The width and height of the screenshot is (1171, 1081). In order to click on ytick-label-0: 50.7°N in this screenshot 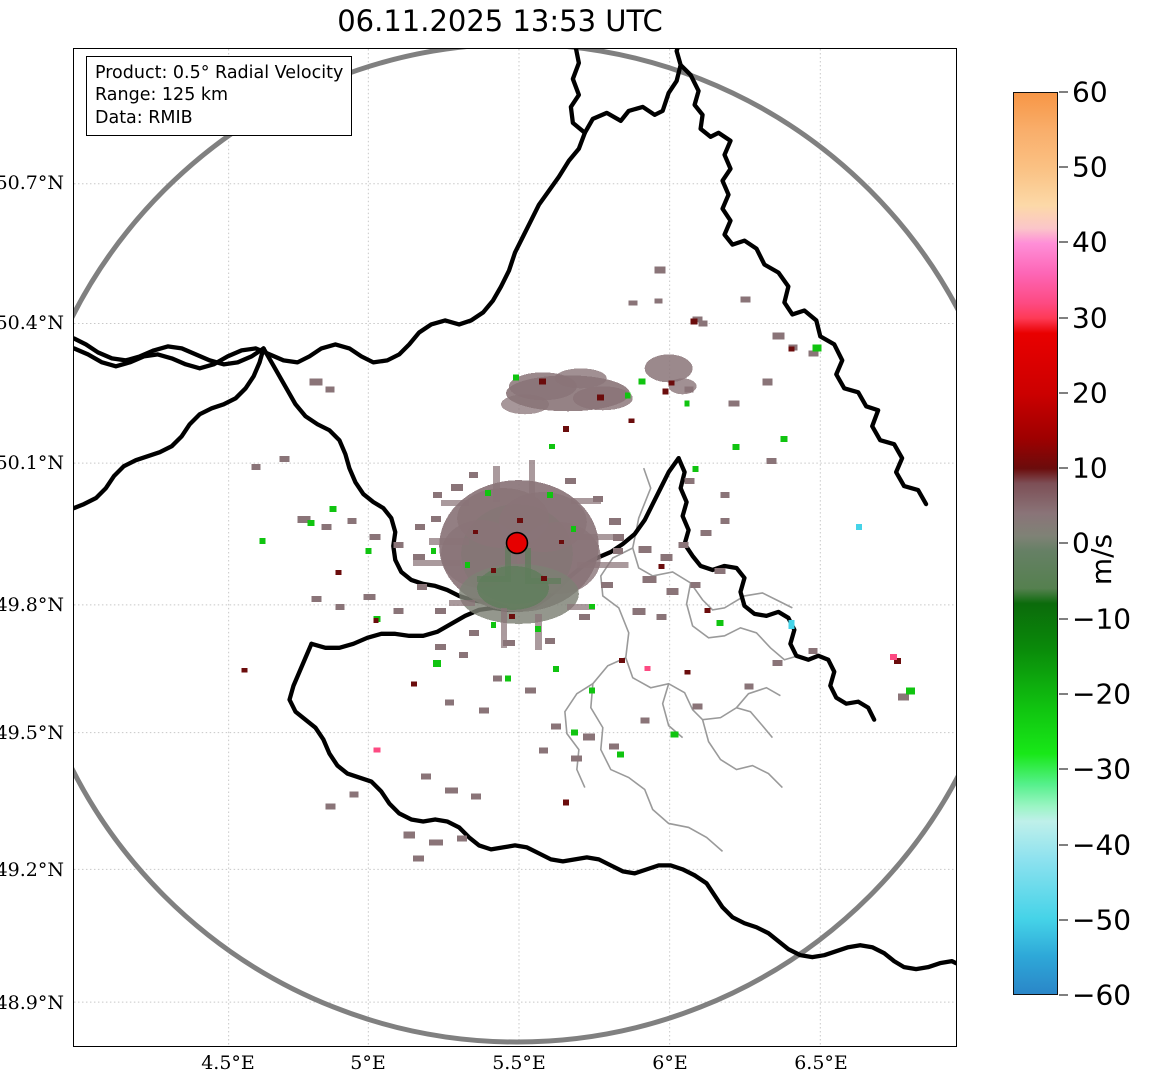, I will do `click(32, 183)`.